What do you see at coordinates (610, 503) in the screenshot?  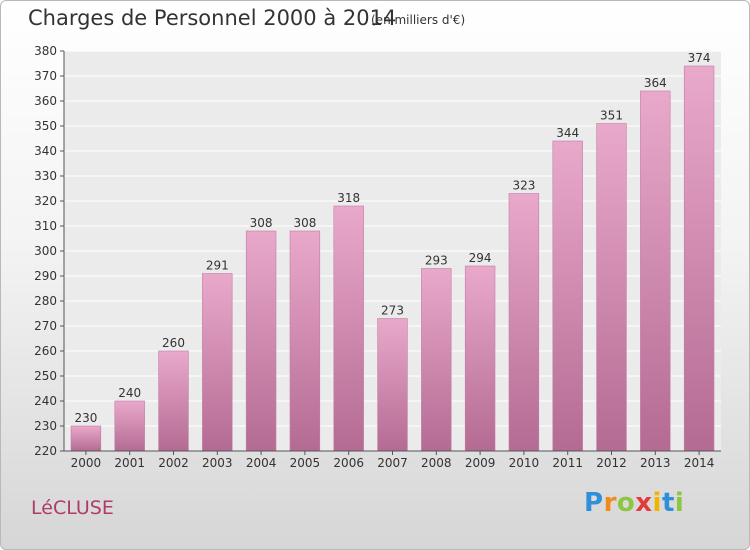 I see `logo-letter: r` at bounding box center [610, 503].